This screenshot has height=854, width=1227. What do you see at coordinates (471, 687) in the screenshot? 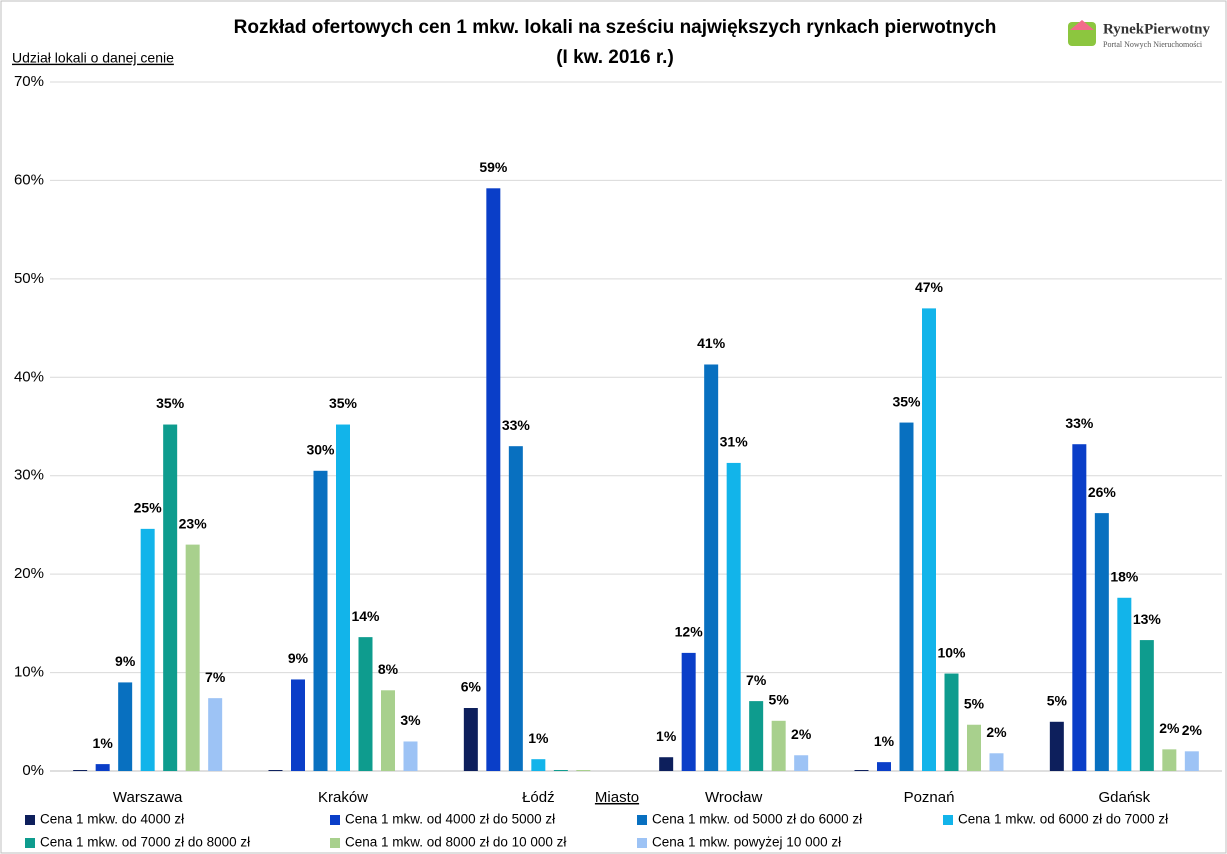
I see `value-label: 6%` at bounding box center [471, 687].